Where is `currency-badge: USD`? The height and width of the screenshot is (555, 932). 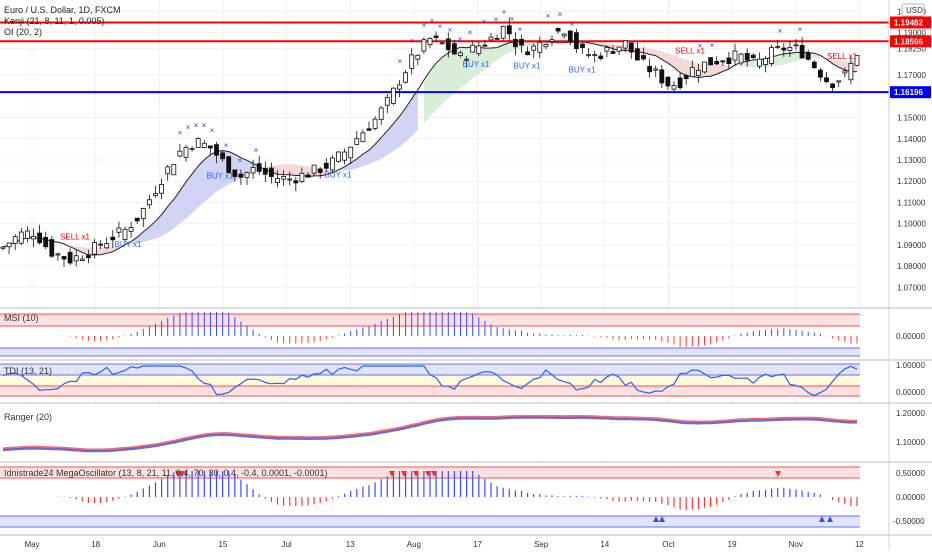 currency-badge: USD is located at coordinates (913, 10).